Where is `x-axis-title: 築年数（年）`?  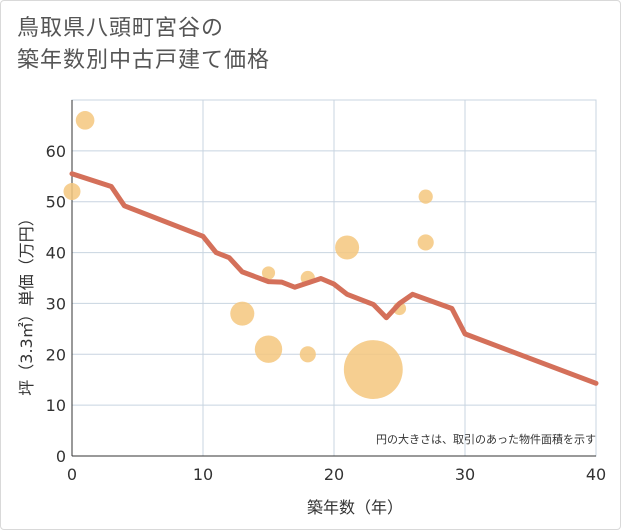
x-axis-title: 築年数（年） is located at coordinates (355, 507).